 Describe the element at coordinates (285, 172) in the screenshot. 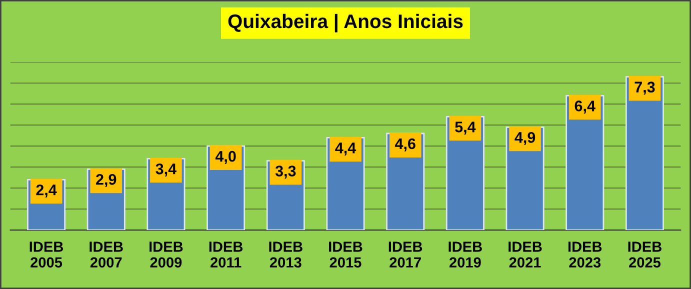

I see `data-label: 3,3` at that location.